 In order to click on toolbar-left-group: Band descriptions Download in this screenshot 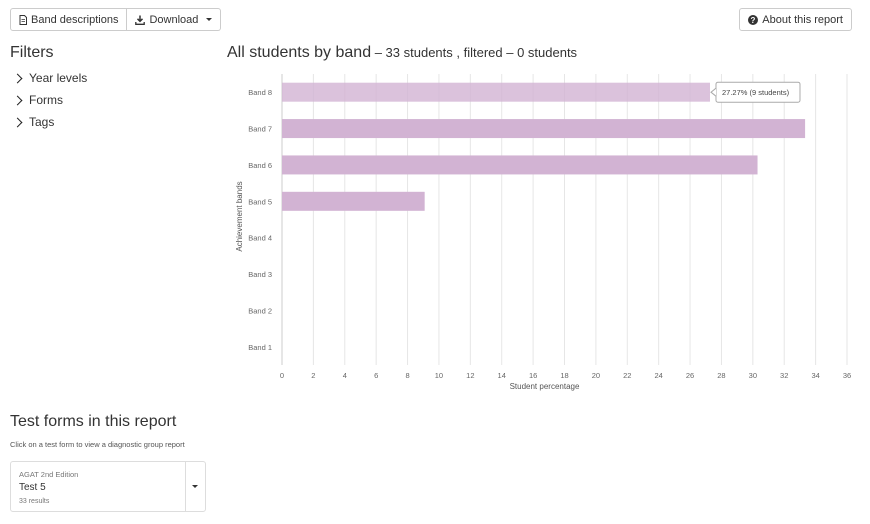, I will do `click(116, 19)`.